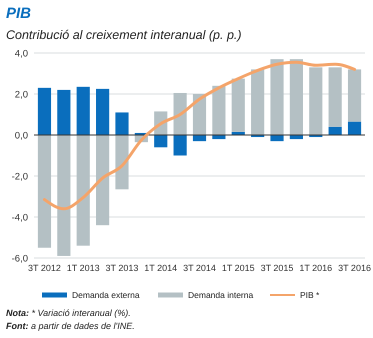  I want to click on chart-title: PIB, so click(19, 13).